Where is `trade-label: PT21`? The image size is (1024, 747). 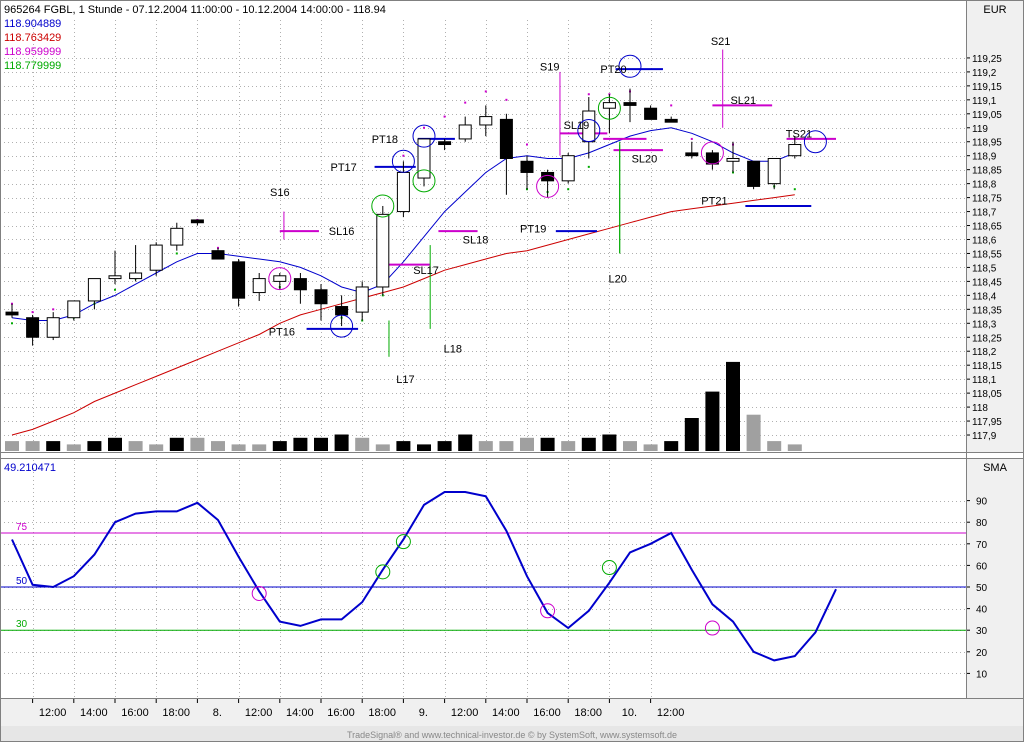
trade-label: PT21 is located at coordinates (714, 201).